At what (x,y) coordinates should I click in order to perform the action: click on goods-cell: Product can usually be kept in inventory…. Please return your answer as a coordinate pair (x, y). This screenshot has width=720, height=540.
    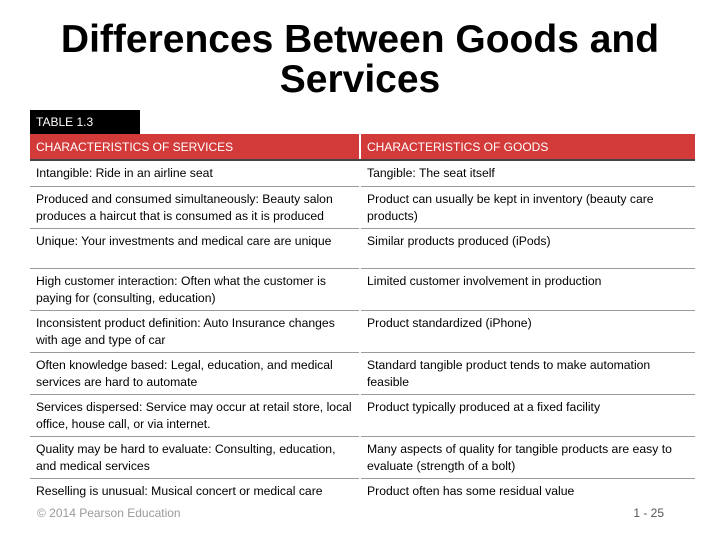
    Looking at the image, I should click on (527, 207).